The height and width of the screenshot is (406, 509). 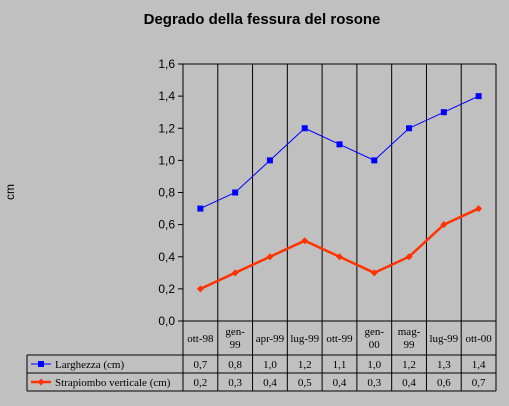 What do you see at coordinates (478, 339) in the screenshot?
I see `x-tick-label: ott-00` at bounding box center [478, 339].